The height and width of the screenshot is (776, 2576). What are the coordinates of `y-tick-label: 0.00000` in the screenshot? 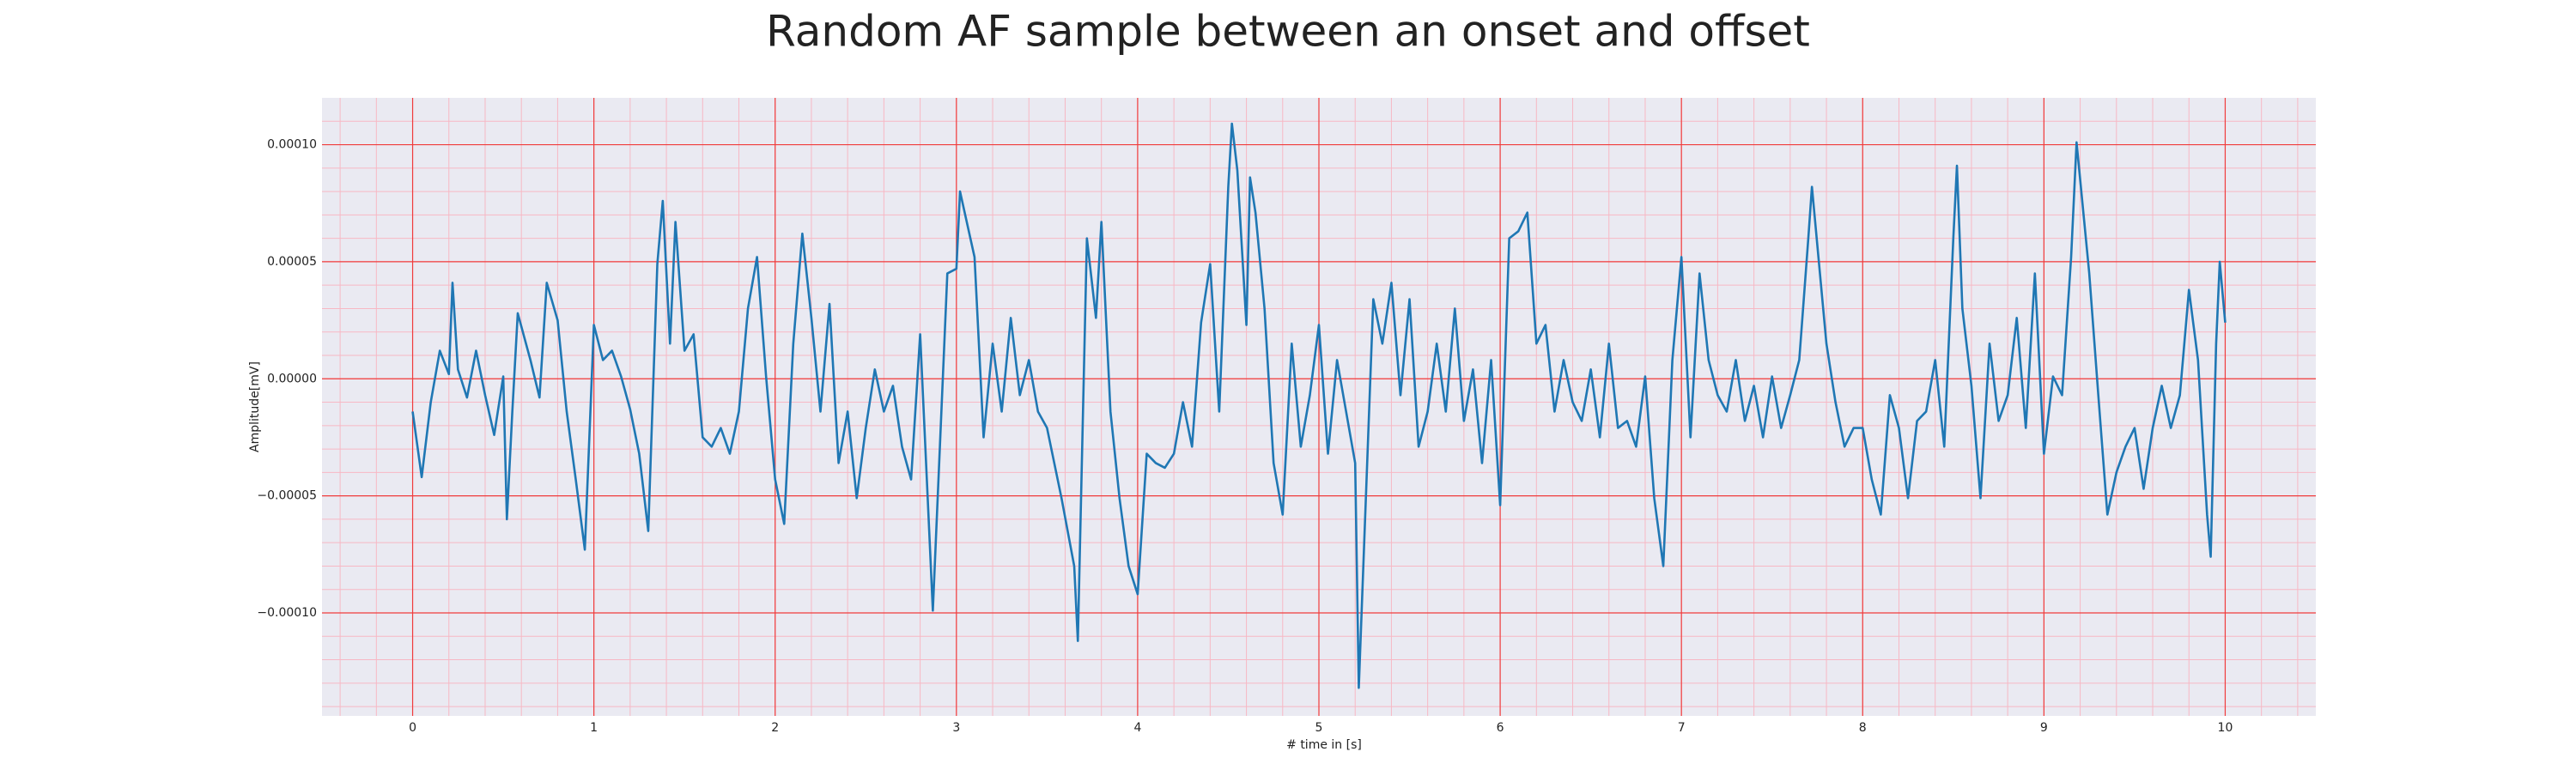 It's located at (292, 379).